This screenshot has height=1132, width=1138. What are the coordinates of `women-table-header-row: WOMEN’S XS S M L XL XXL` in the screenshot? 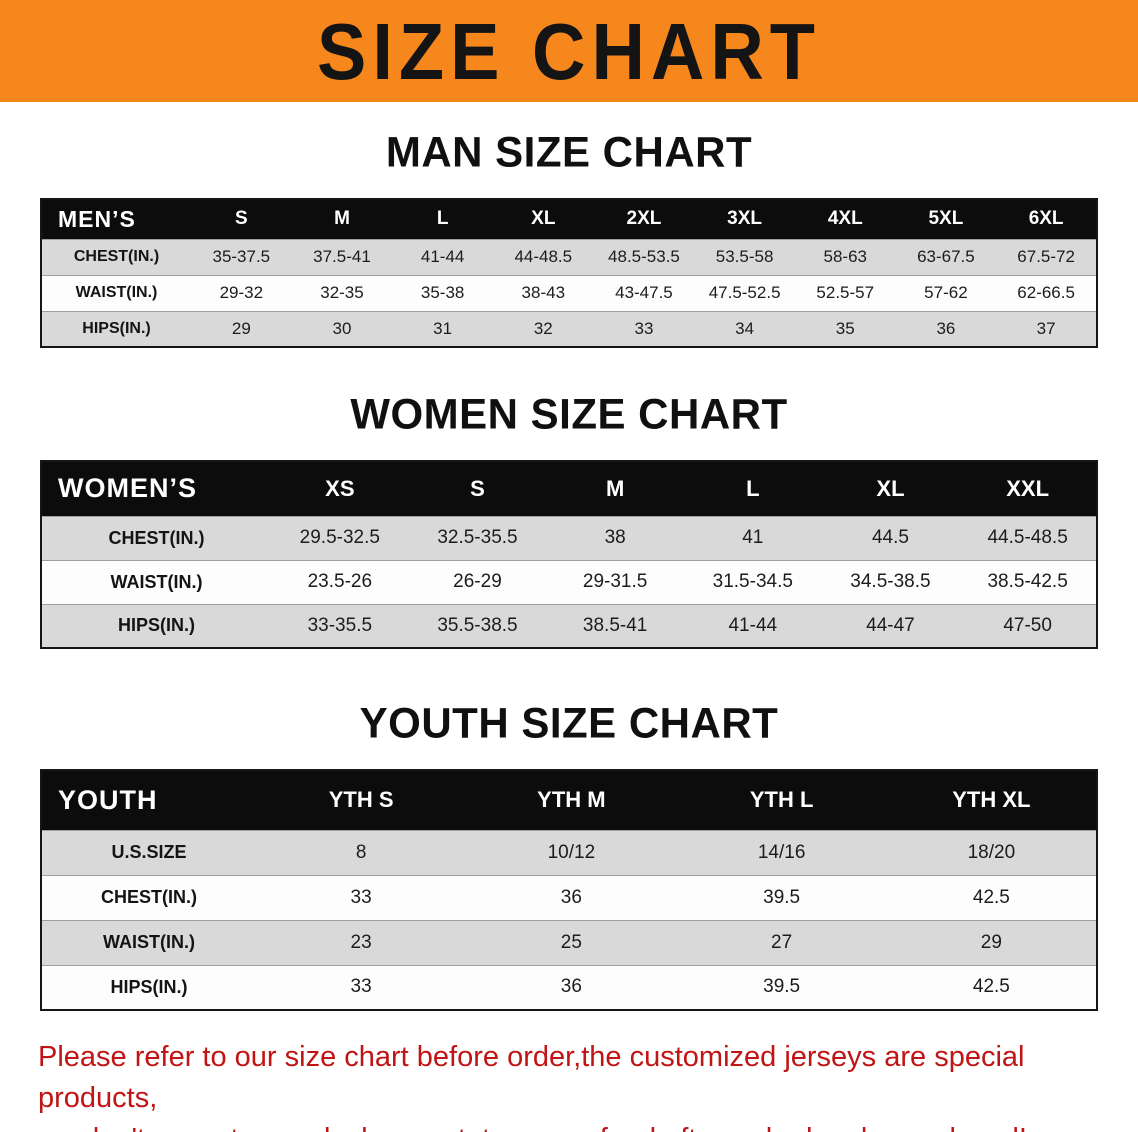 It's located at (569, 488).